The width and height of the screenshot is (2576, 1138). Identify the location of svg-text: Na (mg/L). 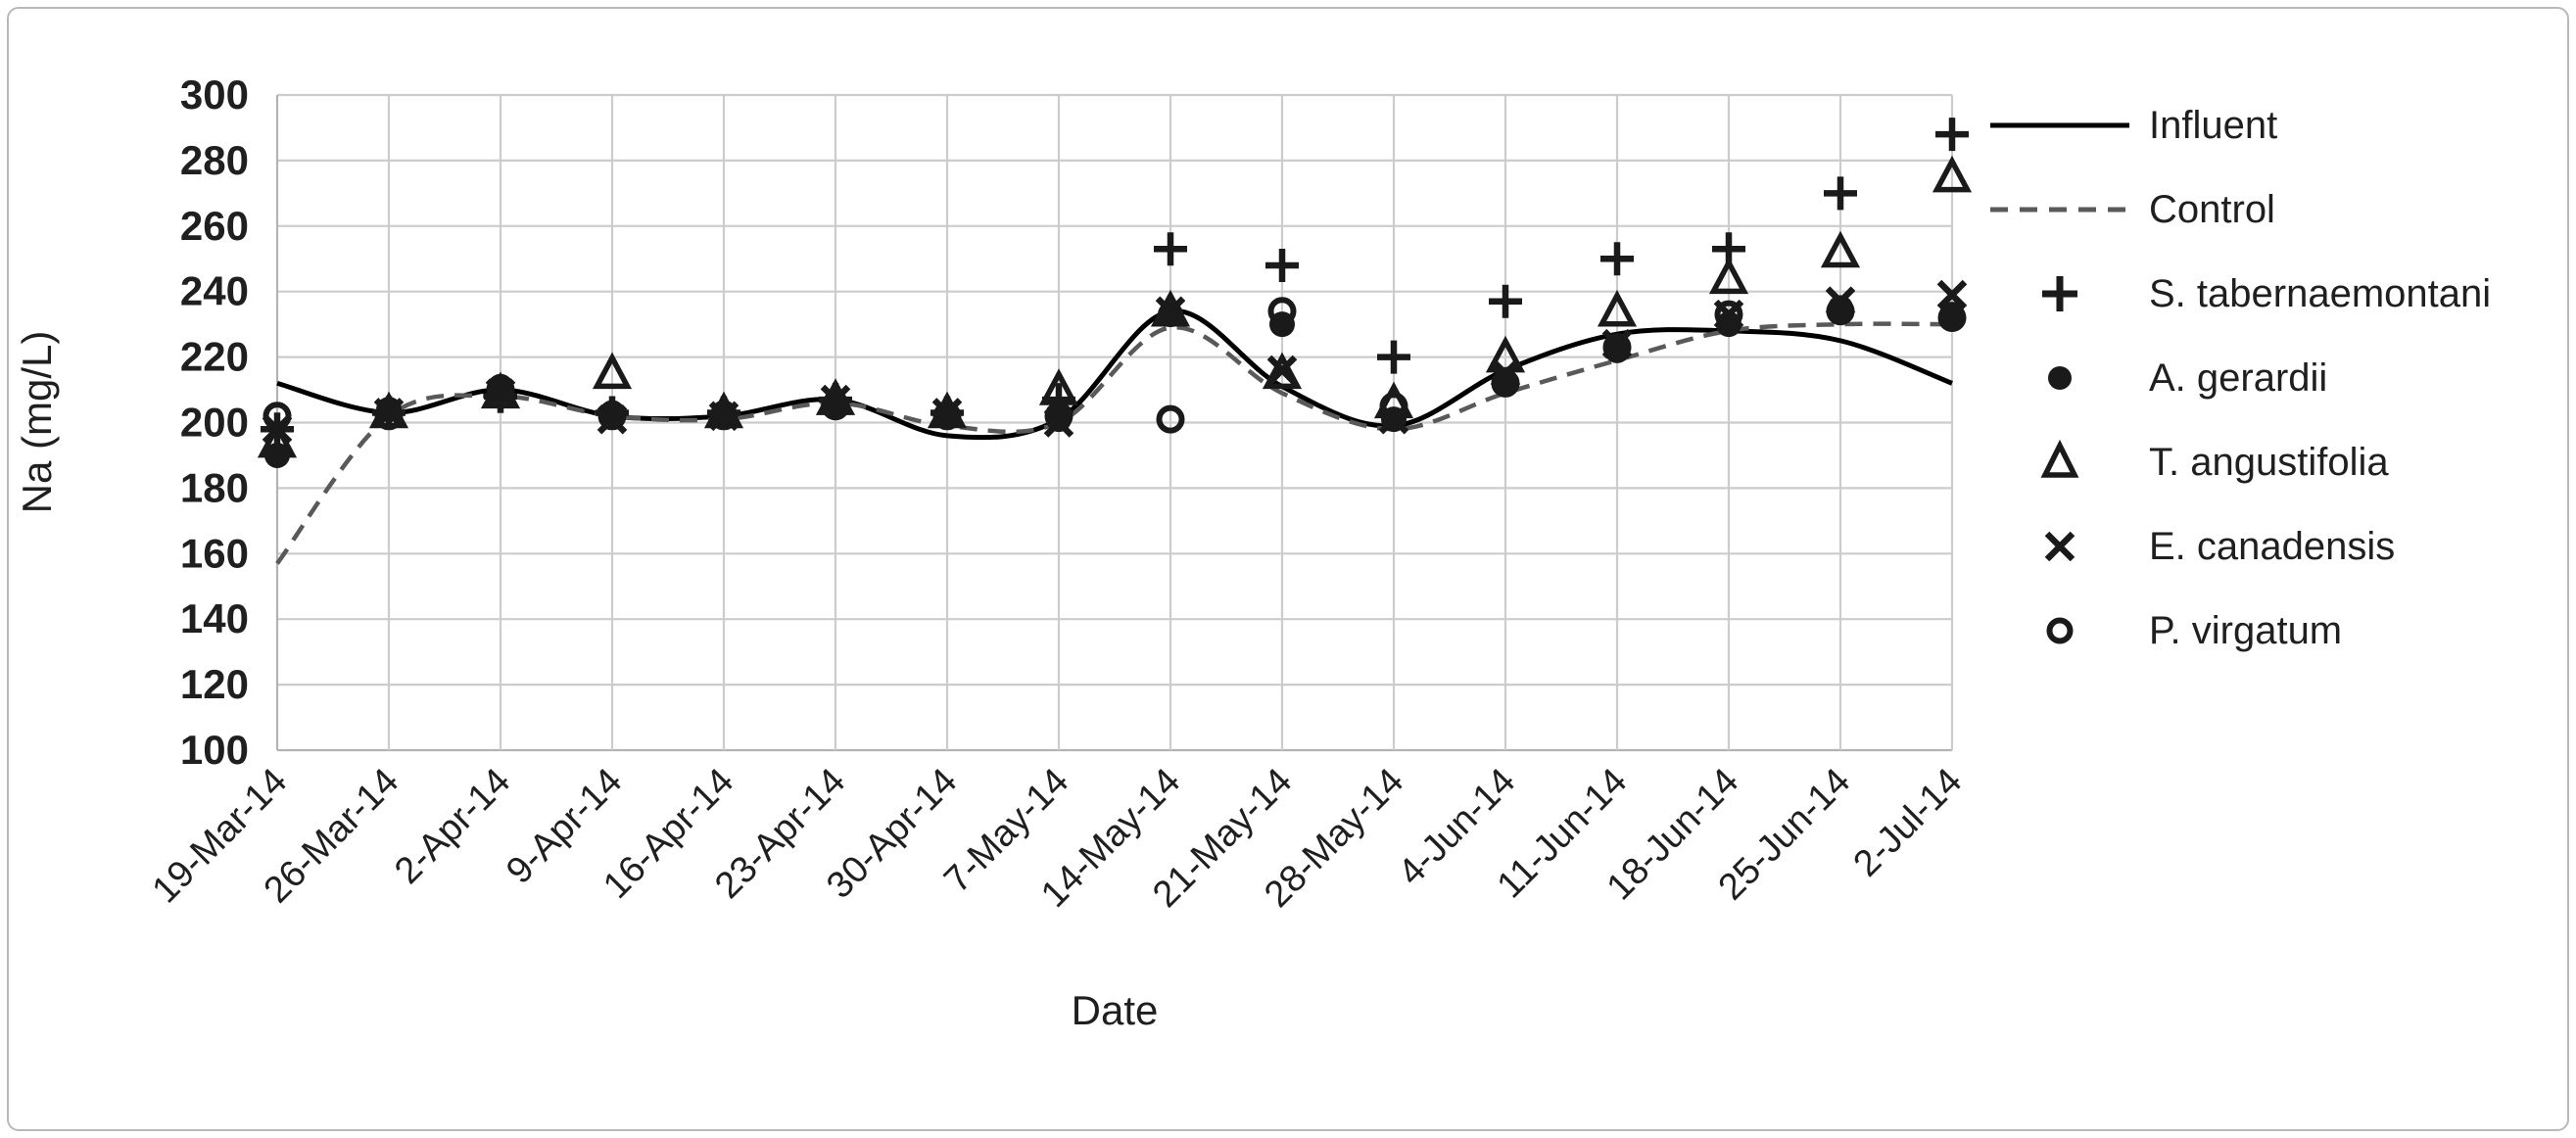
(37, 423).